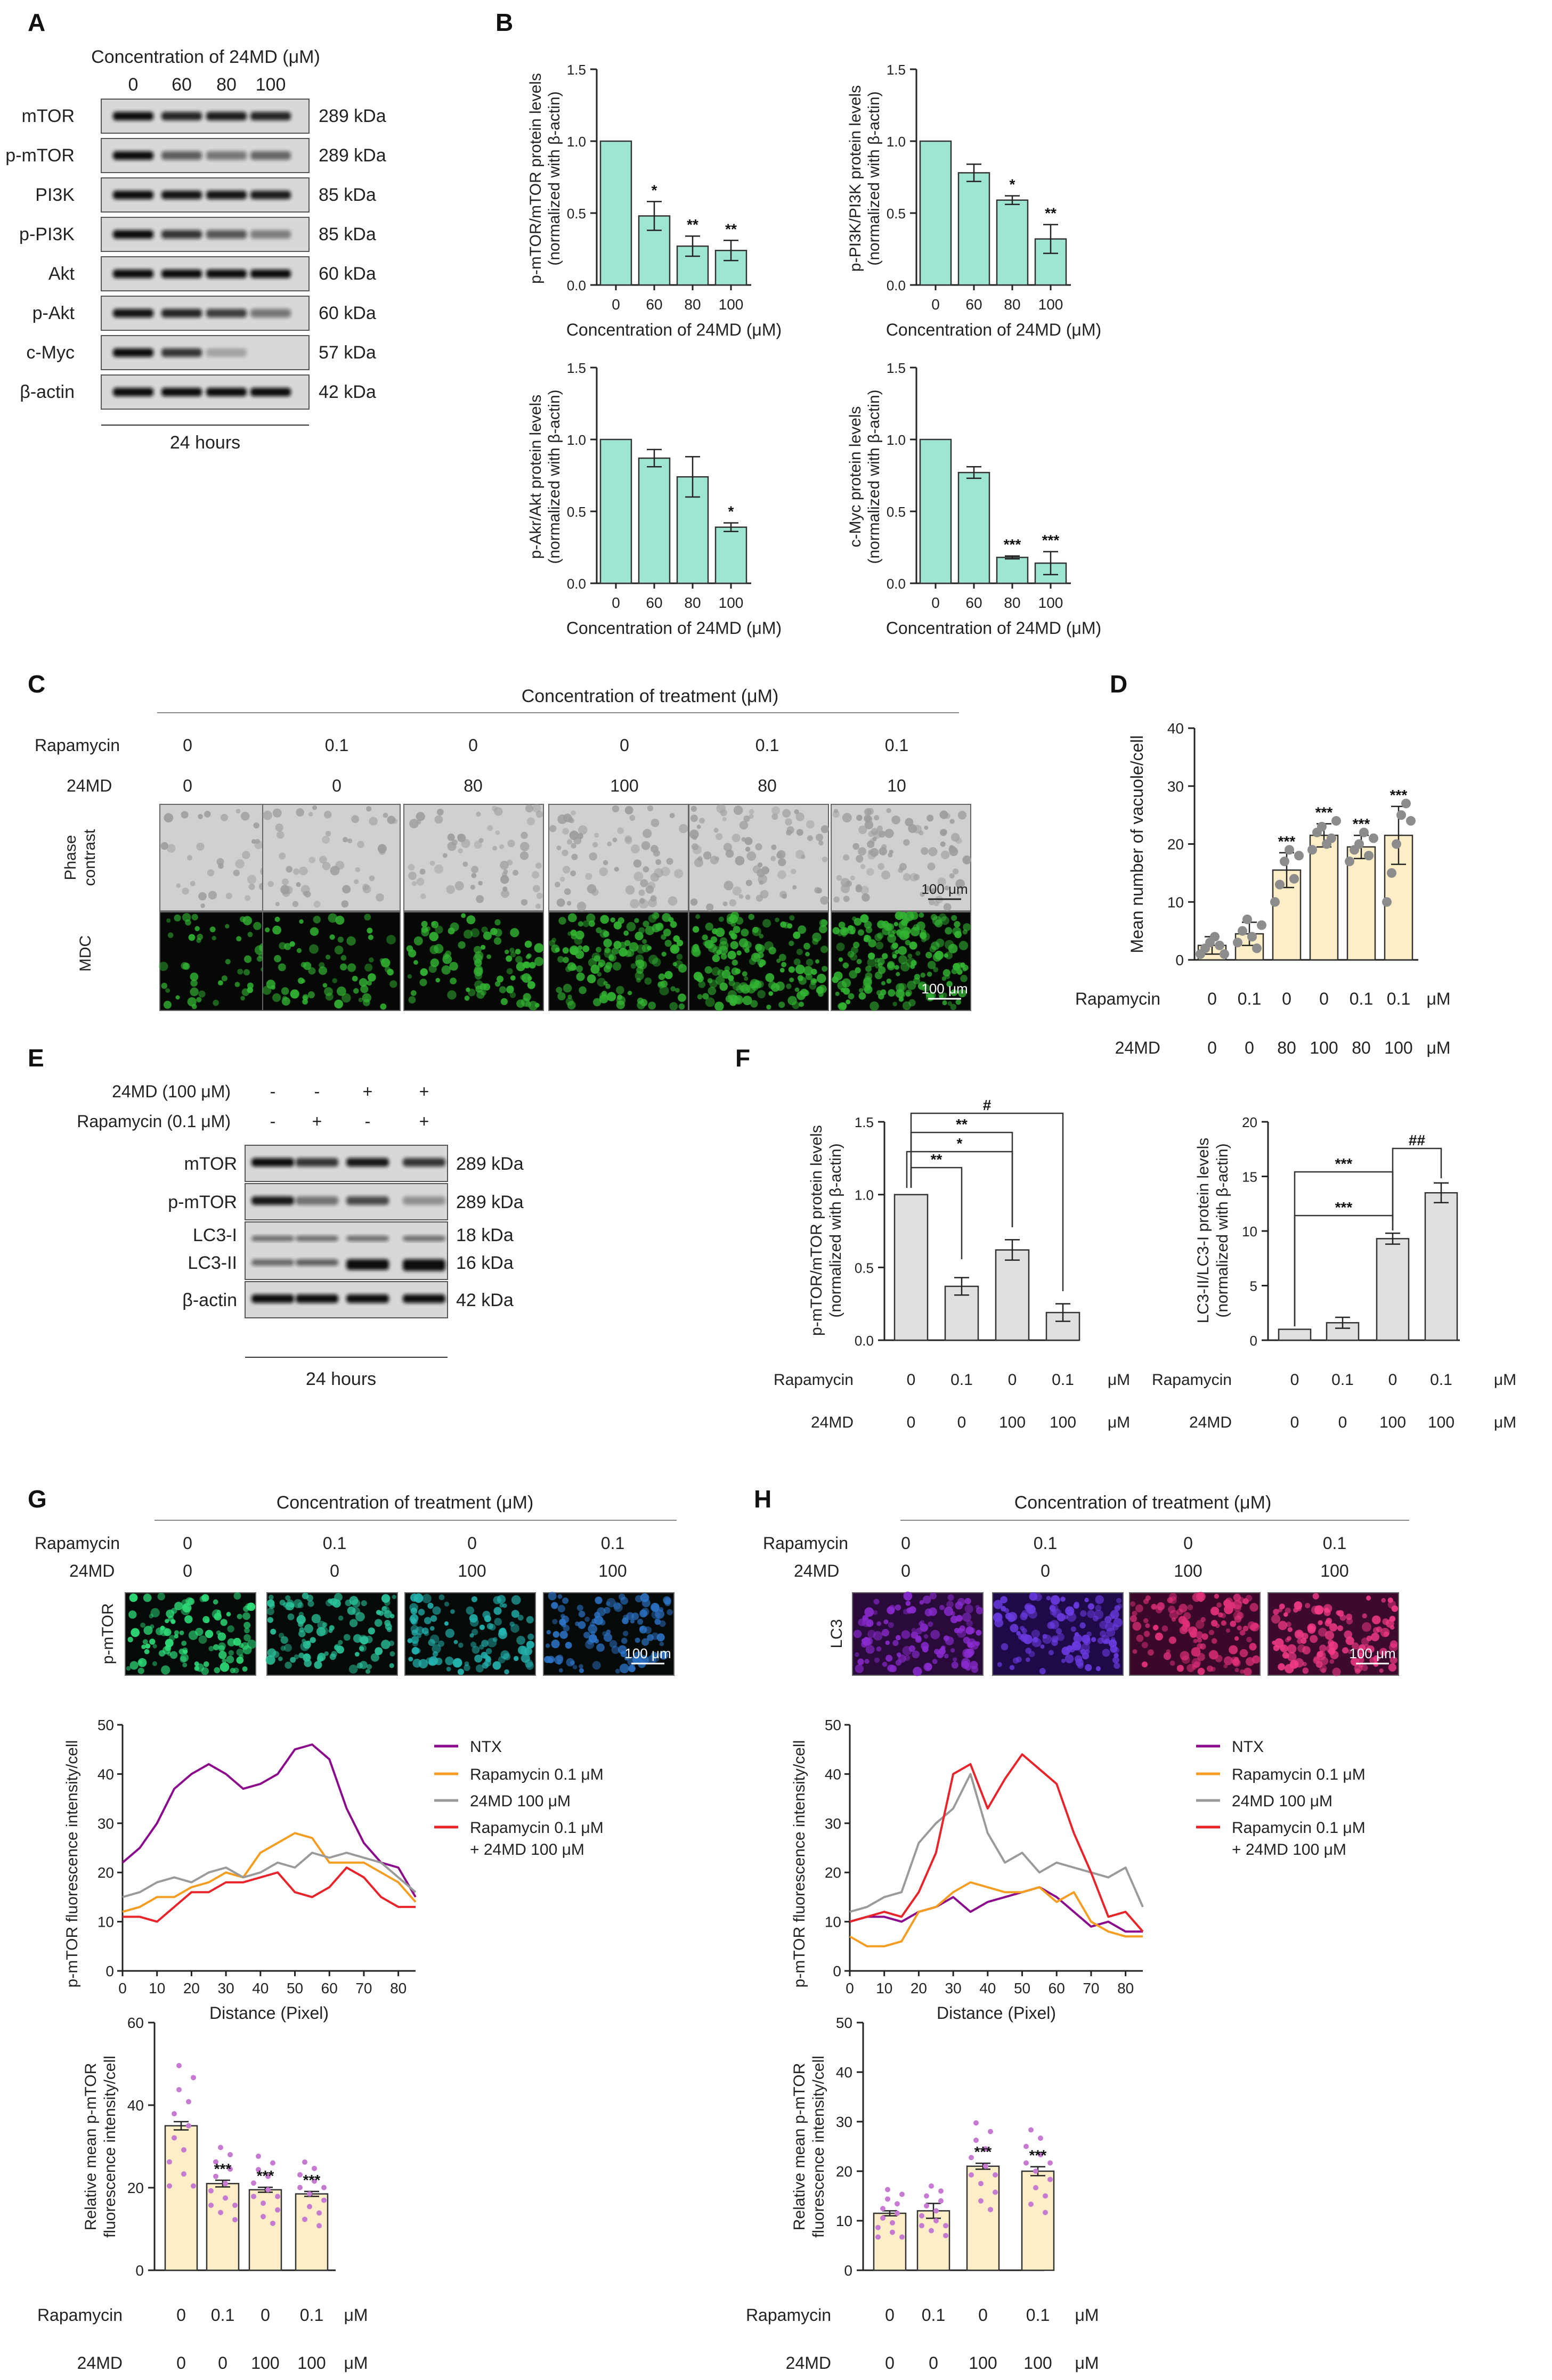 The height and width of the screenshot is (2380, 1552). What do you see at coordinates (72, 1864) in the screenshot?
I see `y-axis-label: p-mTOR fluorescence intensity/cell` at bounding box center [72, 1864].